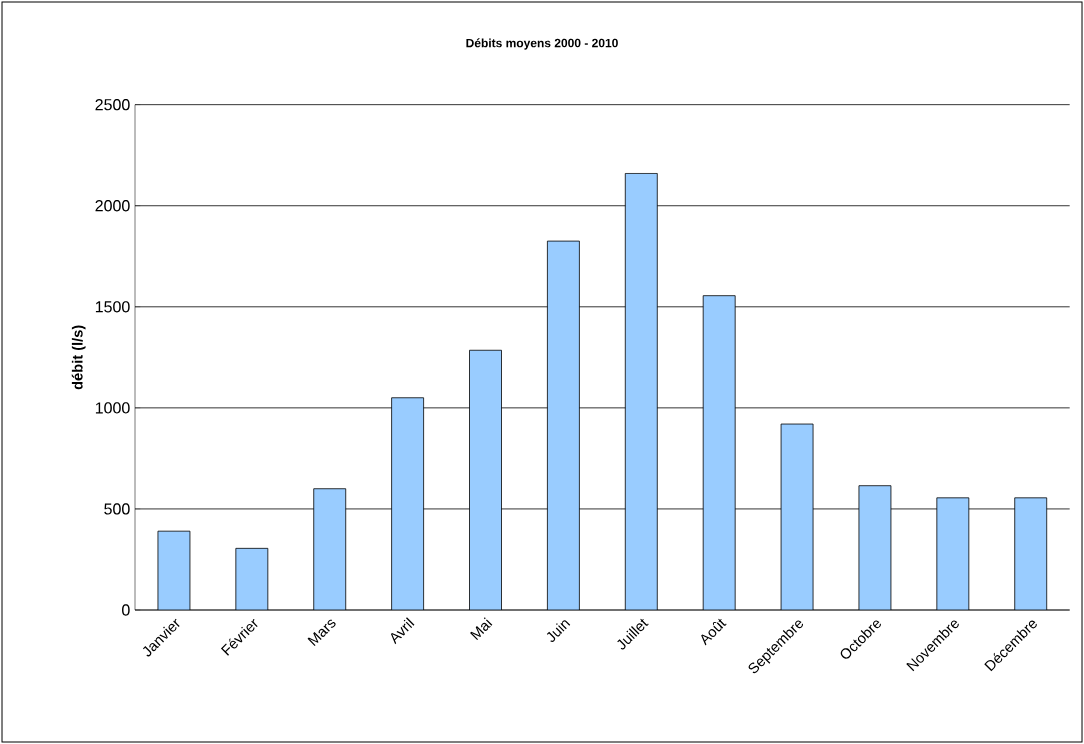 The width and height of the screenshot is (1084, 744). I want to click on y-tick-label: 1000, so click(112, 408).